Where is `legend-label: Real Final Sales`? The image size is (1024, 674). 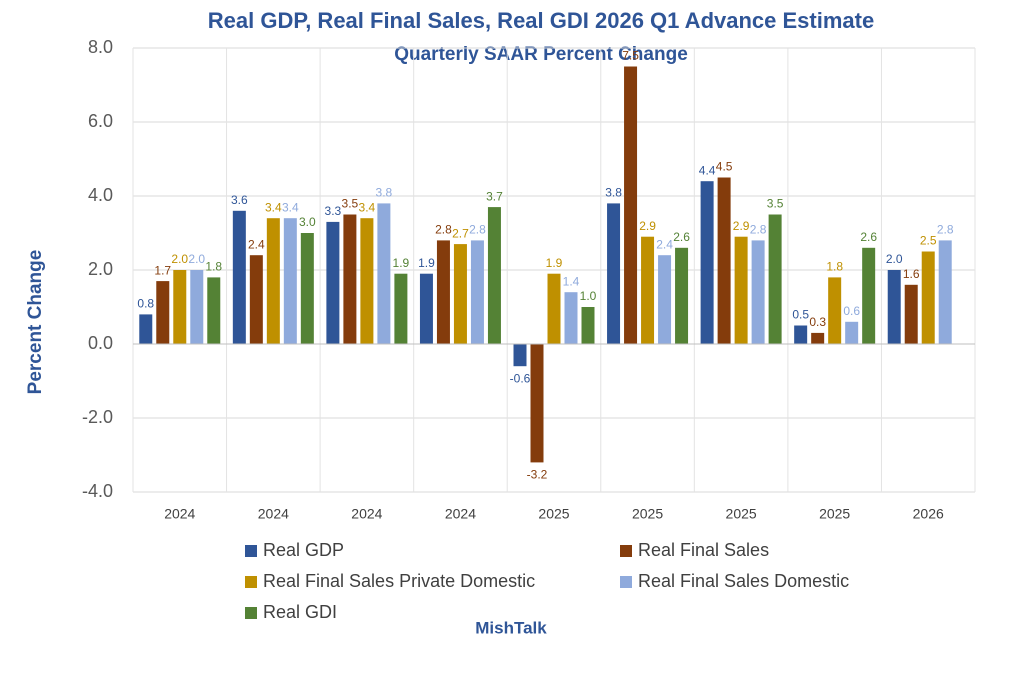
legend-label: Real Final Sales is located at coordinates (703, 550).